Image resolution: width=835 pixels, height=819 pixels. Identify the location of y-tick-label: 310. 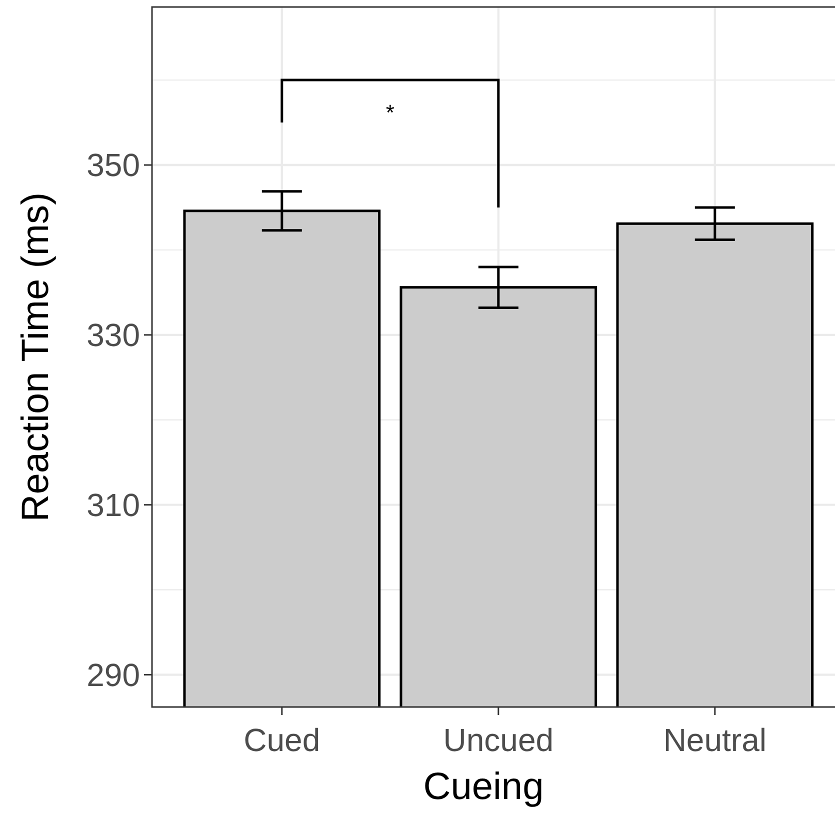
(113, 505).